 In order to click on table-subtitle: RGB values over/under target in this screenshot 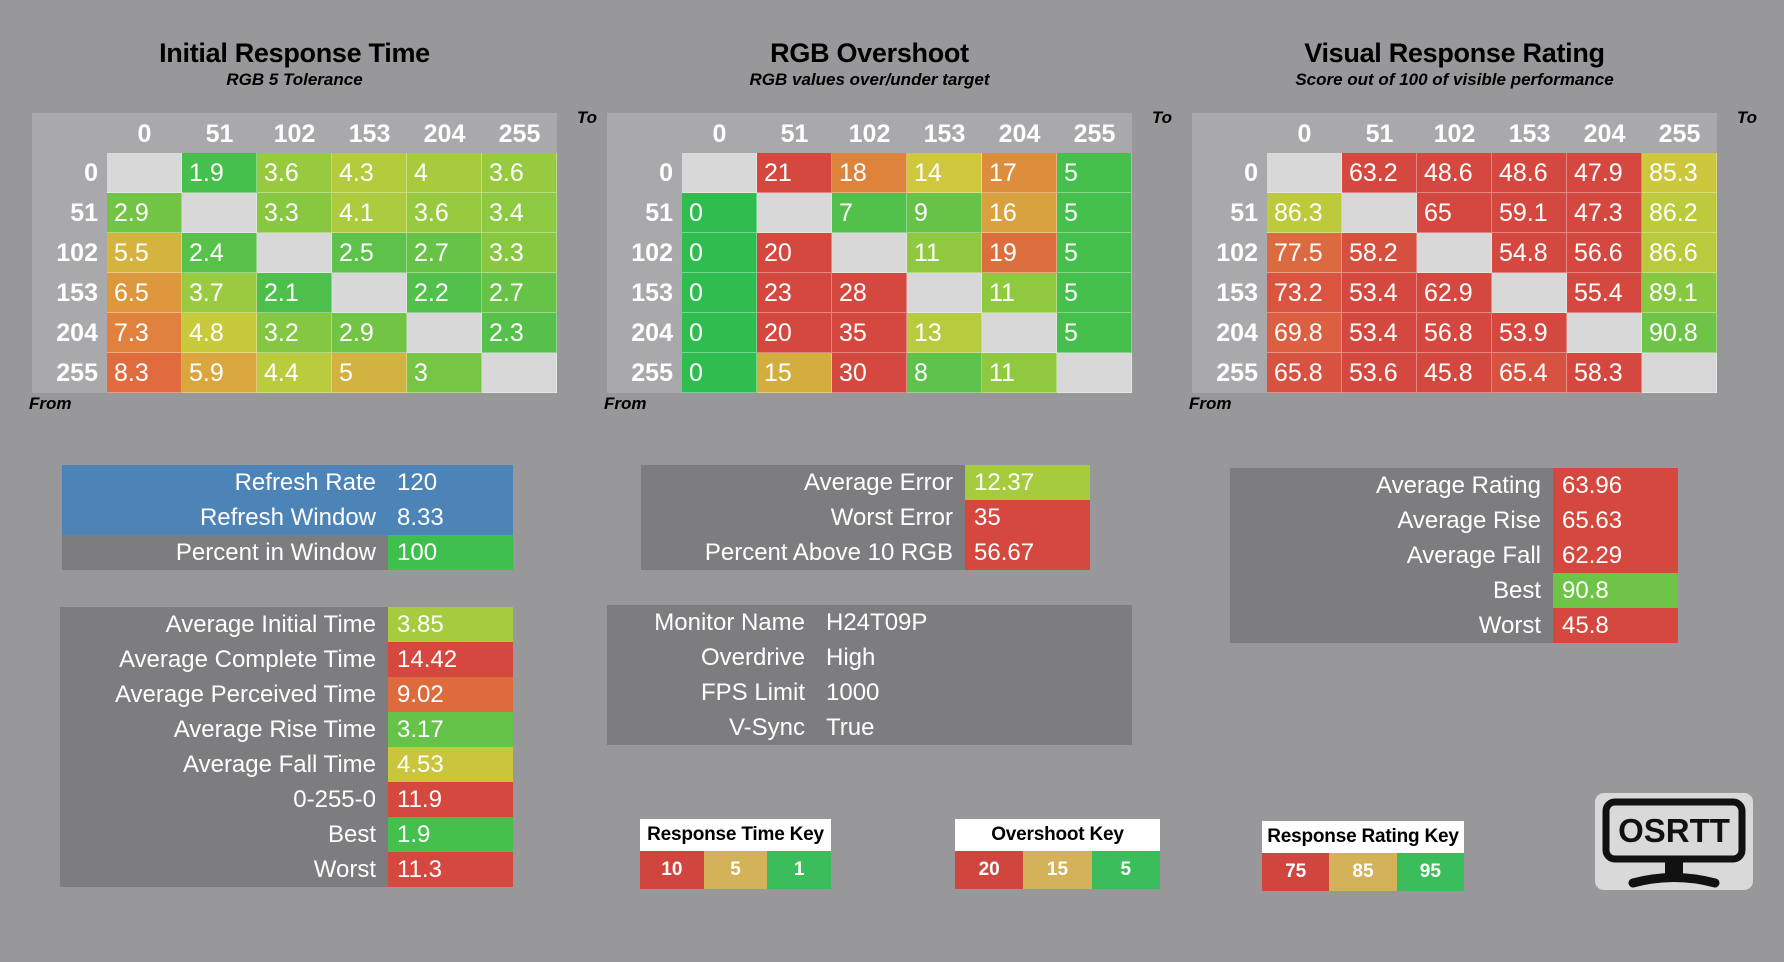, I will do `click(869, 79)`.